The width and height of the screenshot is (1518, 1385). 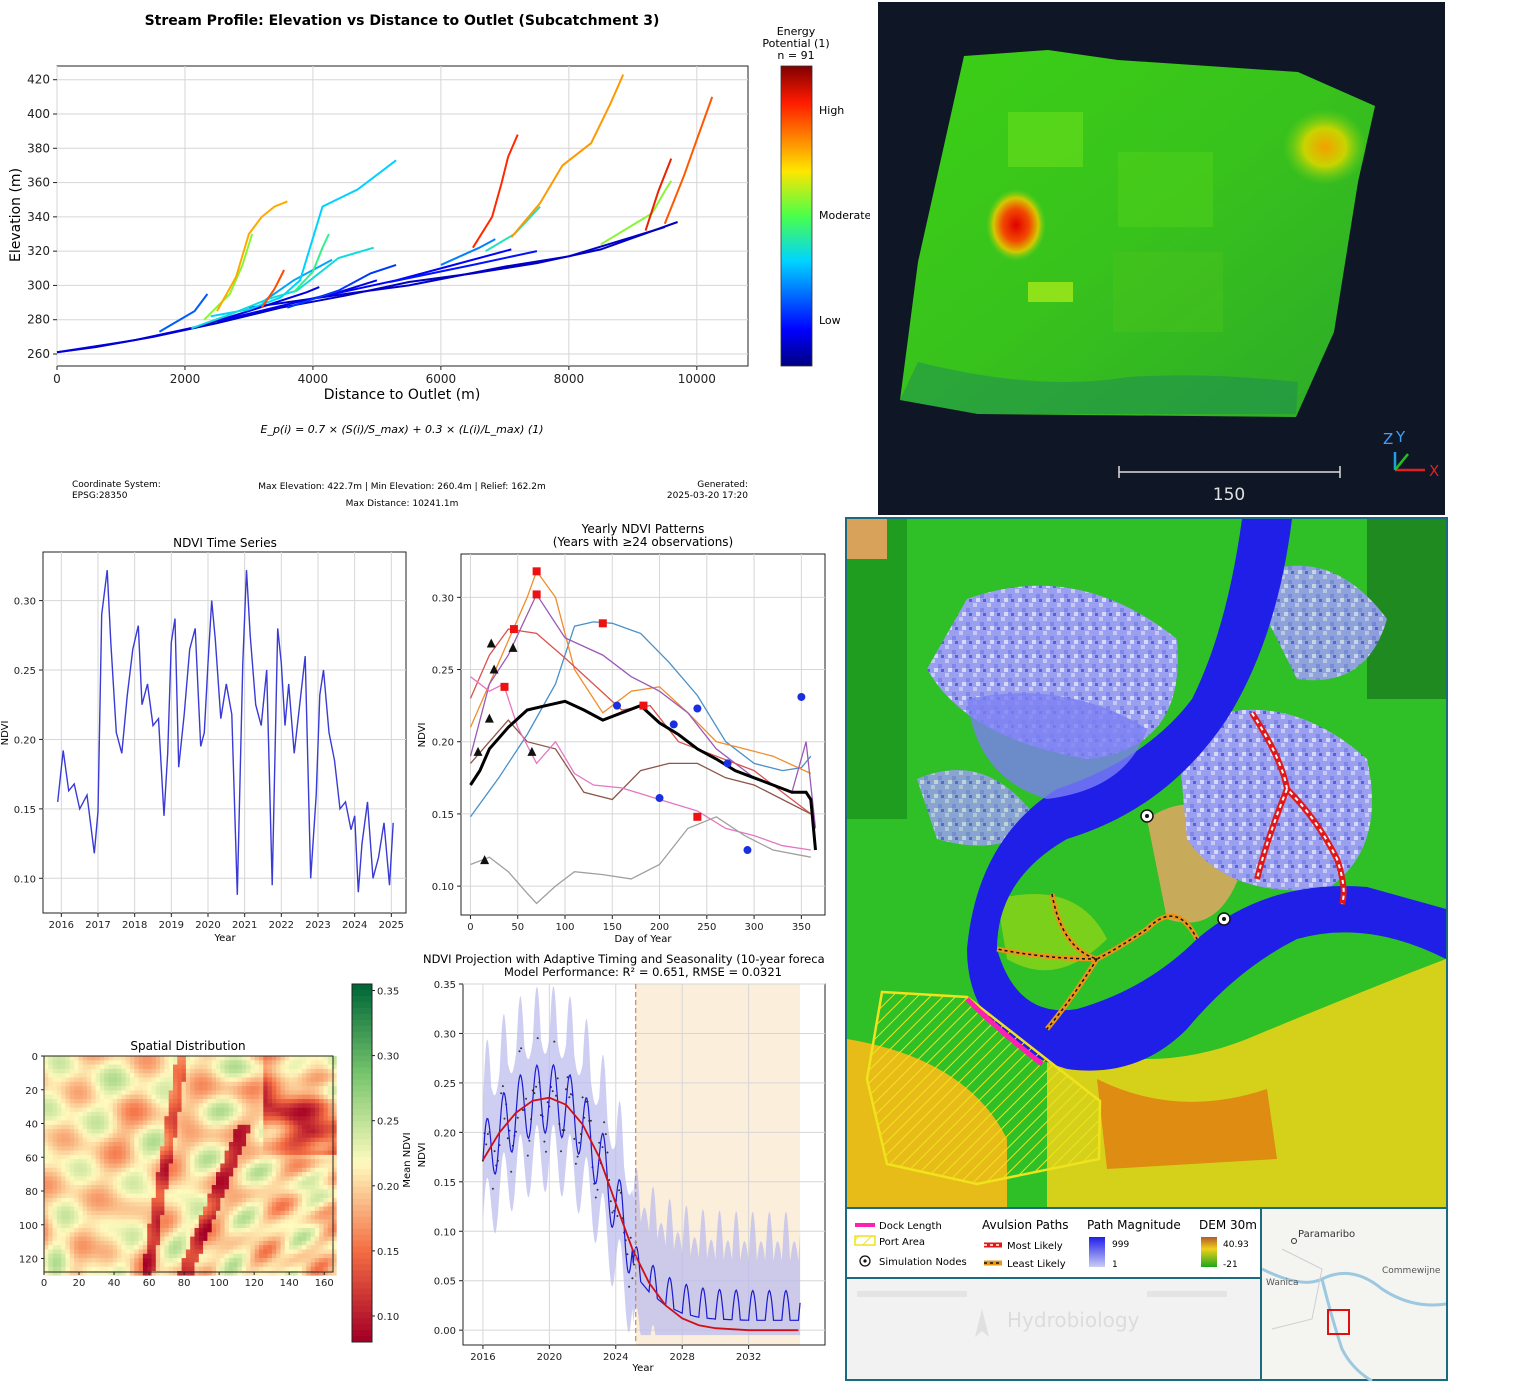 What do you see at coordinates (688, 160) in the screenshot?
I see `stream-segment` at bounding box center [688, 160].